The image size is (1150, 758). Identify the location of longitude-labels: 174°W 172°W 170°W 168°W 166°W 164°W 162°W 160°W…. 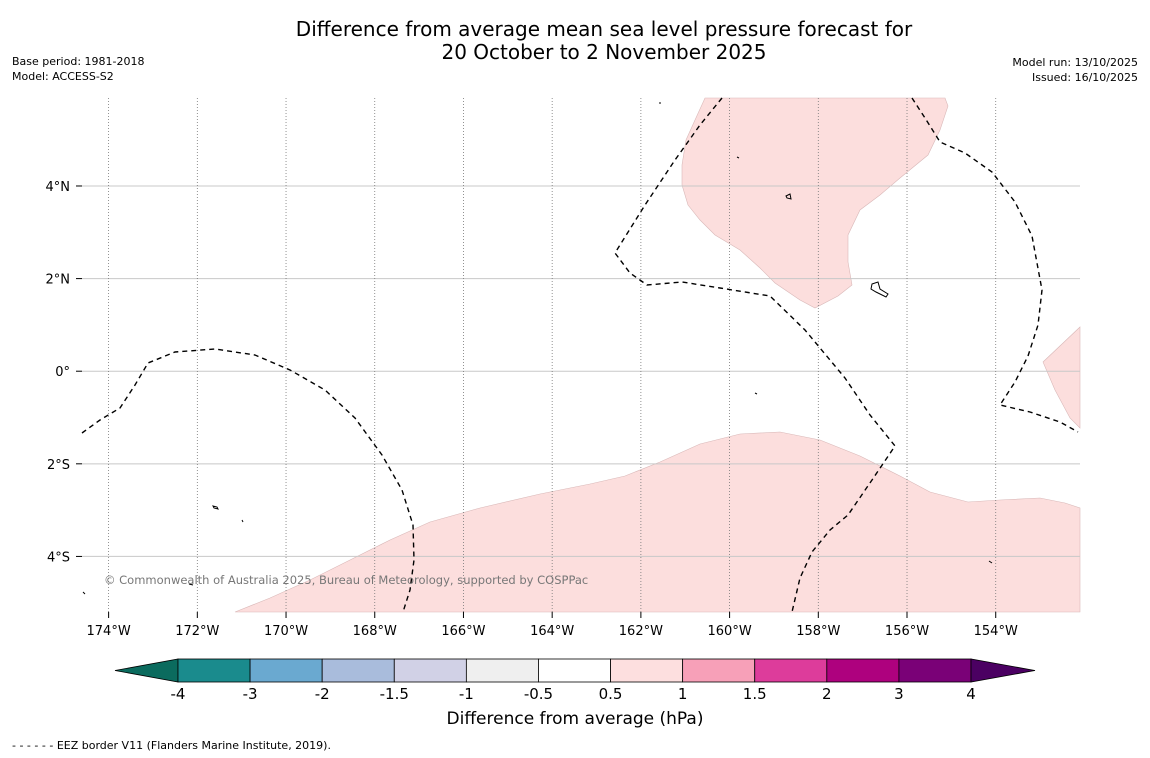
(552, 631).